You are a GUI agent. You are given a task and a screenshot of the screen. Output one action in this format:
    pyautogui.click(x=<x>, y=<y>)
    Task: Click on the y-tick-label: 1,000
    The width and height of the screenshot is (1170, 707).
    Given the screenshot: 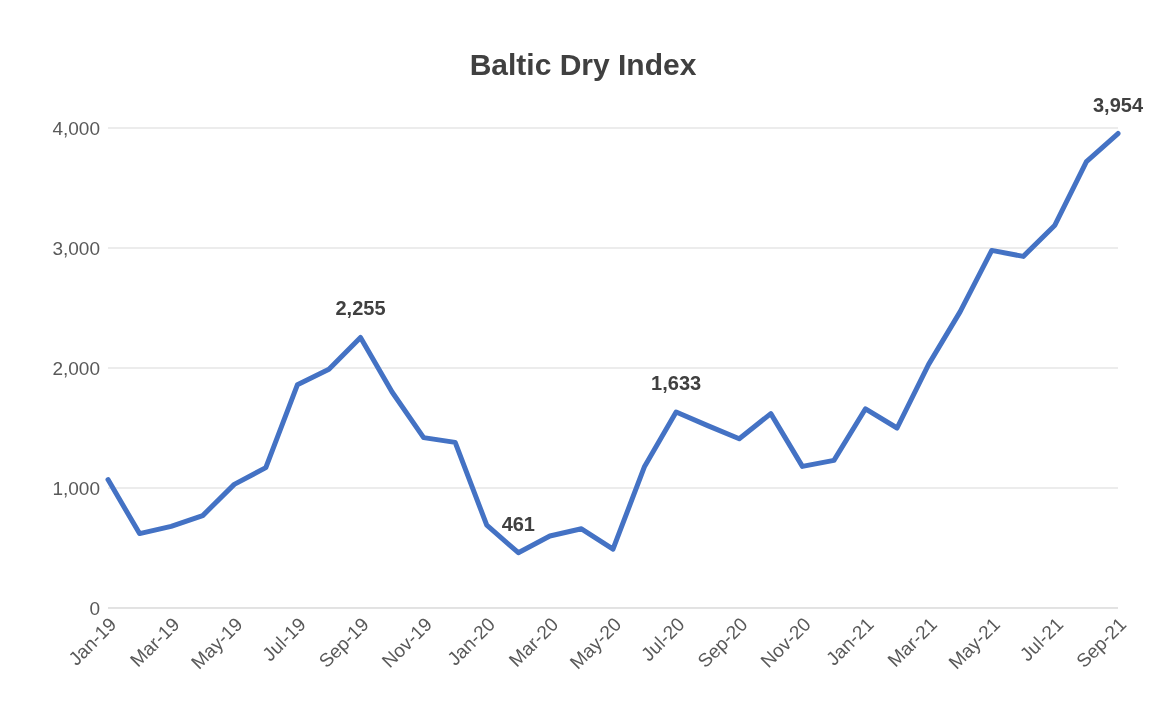 What is the action you would take?
    pyautogui.click(x=76, y=488)
    